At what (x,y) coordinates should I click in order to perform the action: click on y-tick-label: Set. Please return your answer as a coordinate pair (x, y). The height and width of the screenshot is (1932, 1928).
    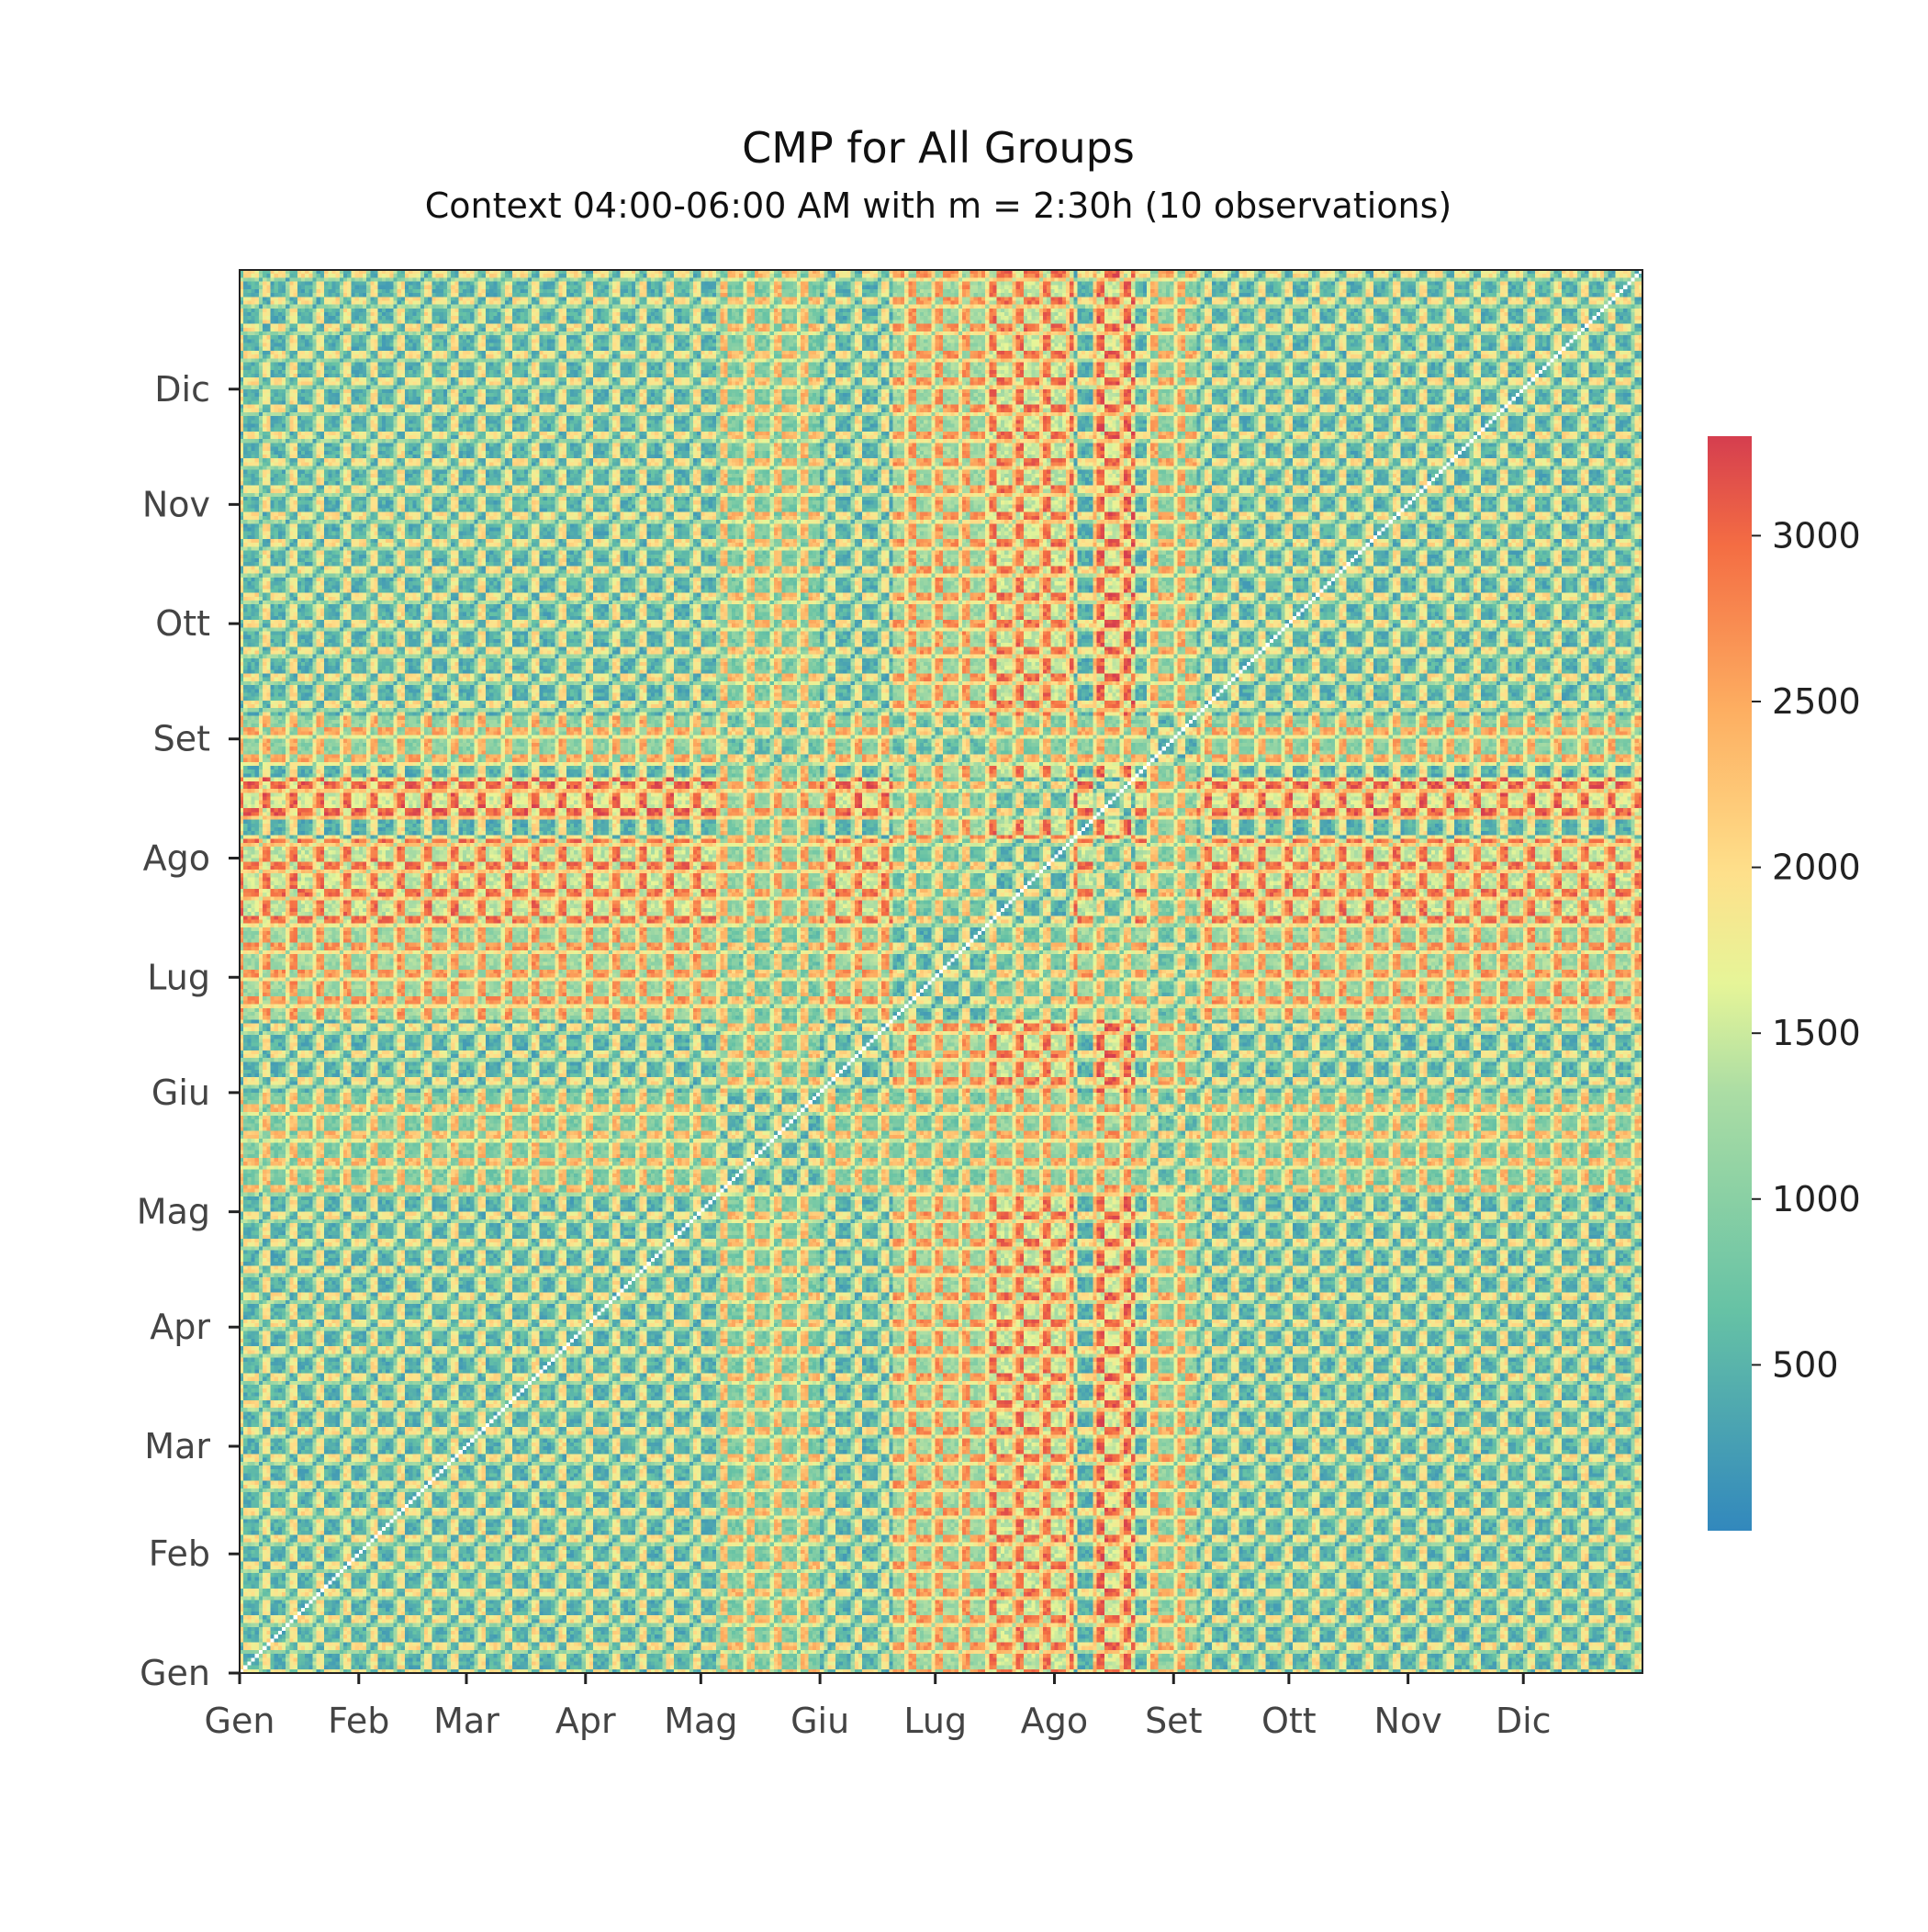
    Looking at the image, I should click on (181, 739).